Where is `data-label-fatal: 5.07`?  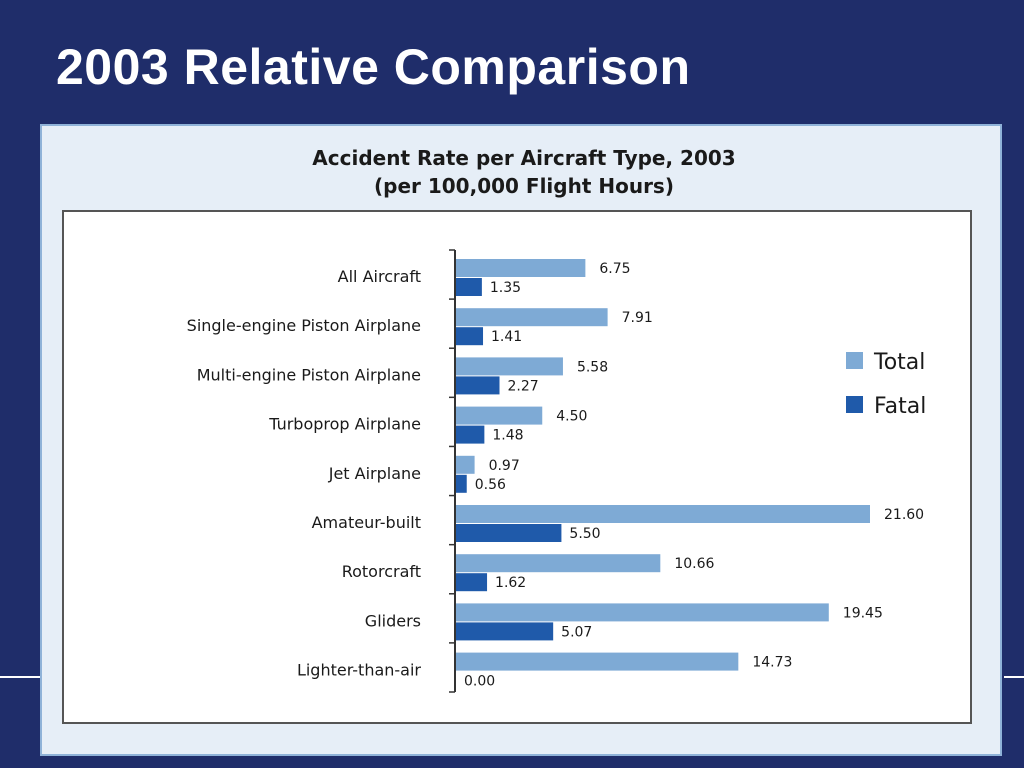
data-label-fatal: 5.07 is located at coordinates (576, 632).